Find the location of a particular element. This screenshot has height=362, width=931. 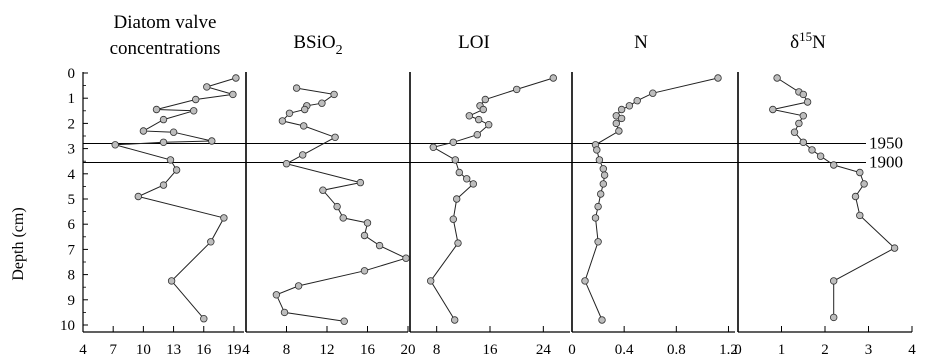

panel-0-series-line is located at coordinates (176, 198).